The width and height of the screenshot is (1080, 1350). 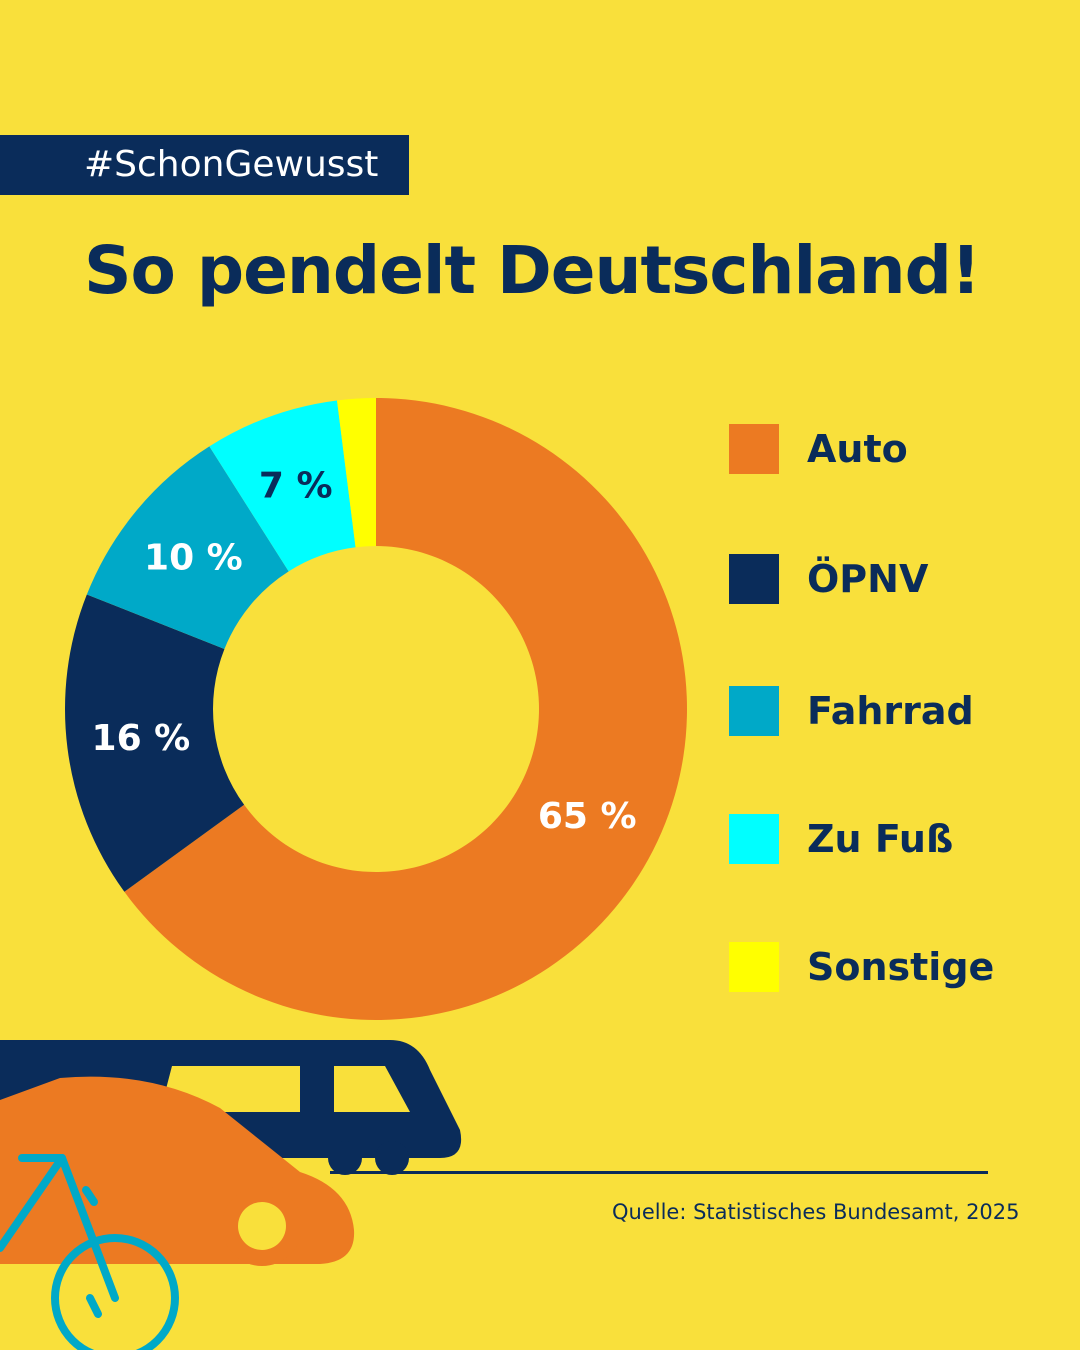 I want to click on legend-label-fahrrad: Fahrrad, so click(x=890, y=711).